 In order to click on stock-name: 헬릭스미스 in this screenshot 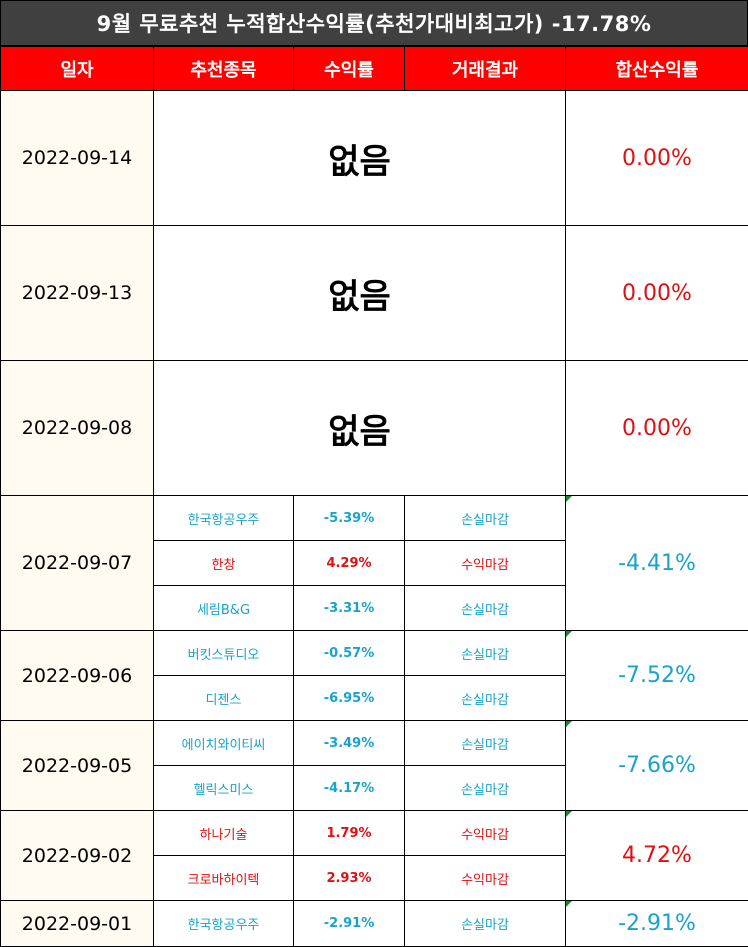, I will do `click(224, 788)`.